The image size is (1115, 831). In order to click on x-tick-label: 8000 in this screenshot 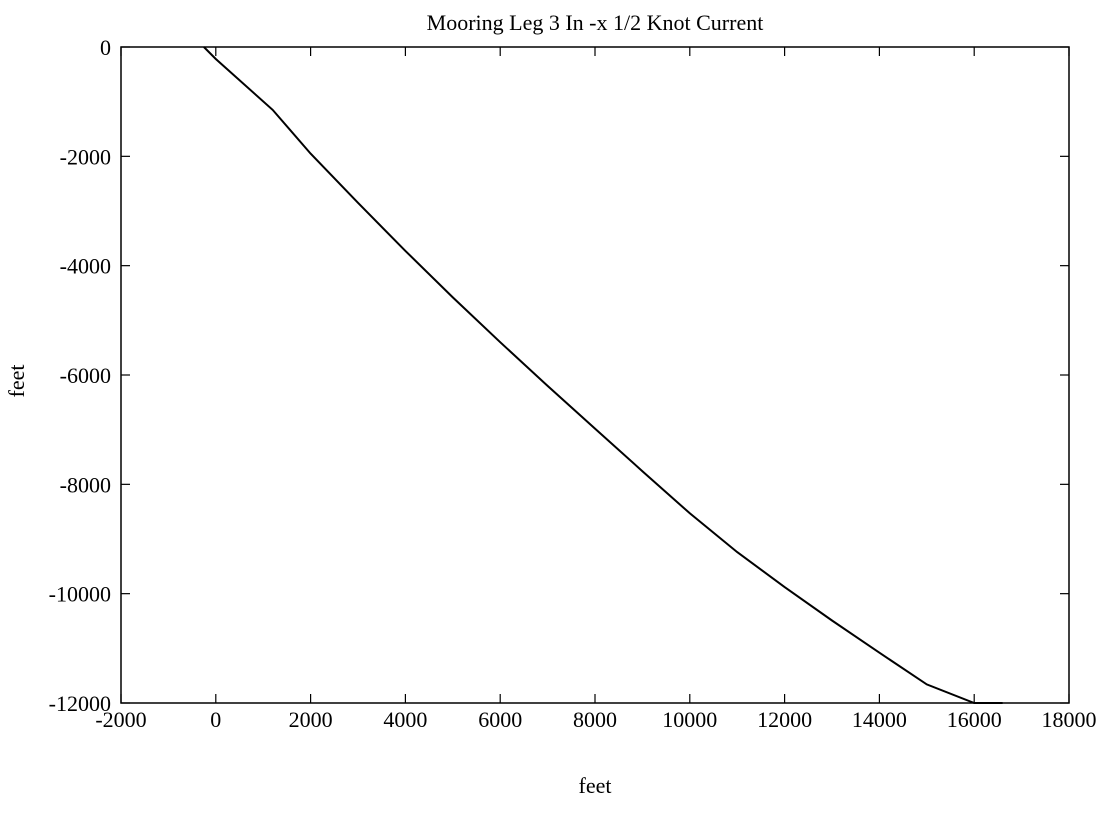, I will do `click(595, 719)`.